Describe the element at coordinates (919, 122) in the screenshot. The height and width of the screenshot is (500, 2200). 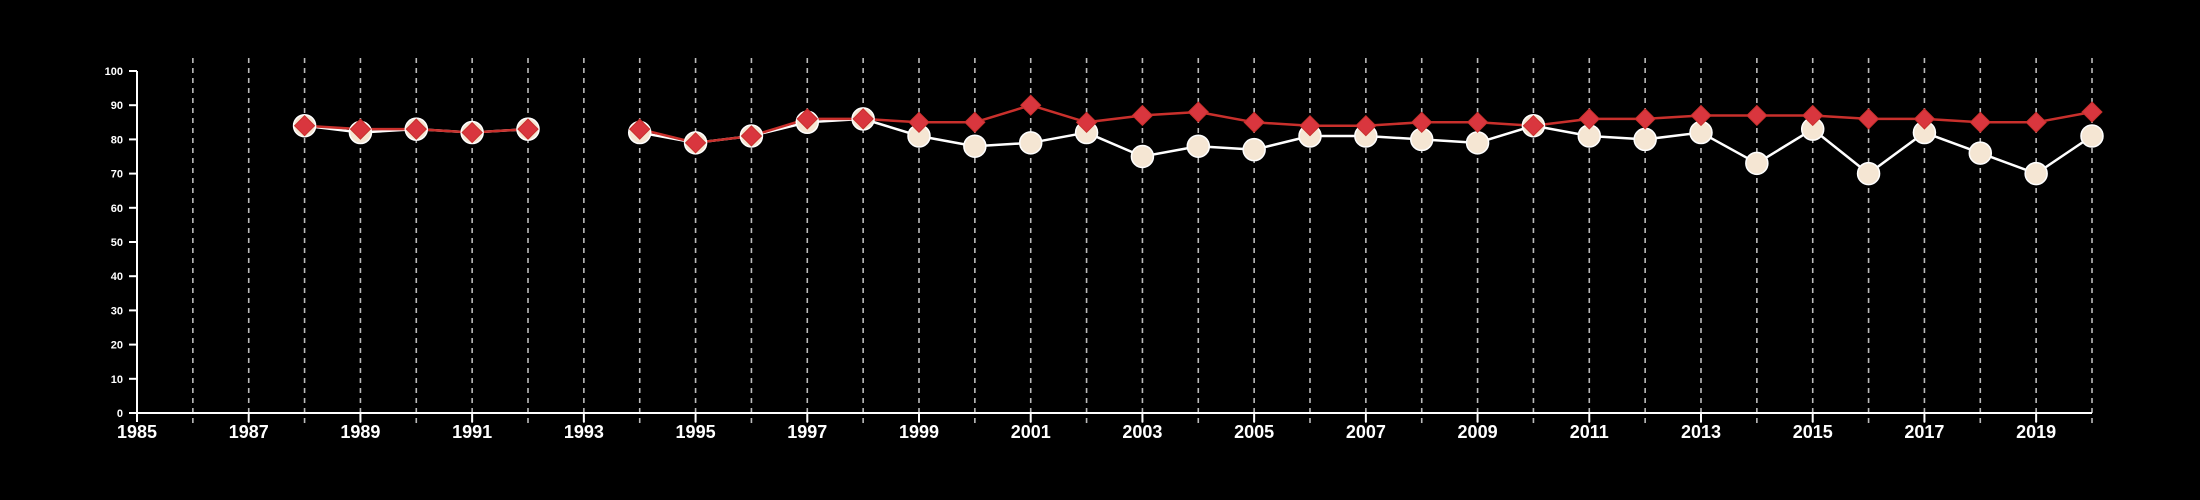
I see `diamond-point-1999` at that location.